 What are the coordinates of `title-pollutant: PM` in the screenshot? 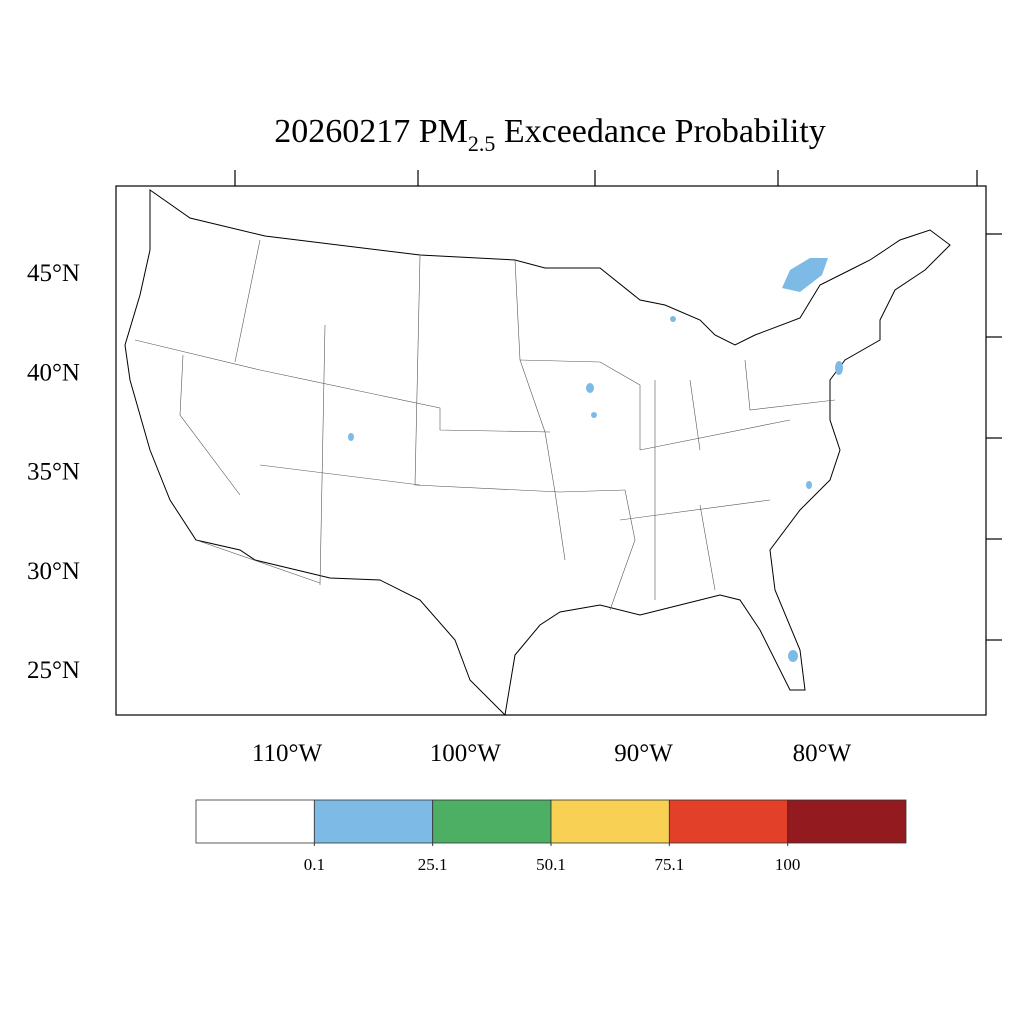 It's located at (443, 131).